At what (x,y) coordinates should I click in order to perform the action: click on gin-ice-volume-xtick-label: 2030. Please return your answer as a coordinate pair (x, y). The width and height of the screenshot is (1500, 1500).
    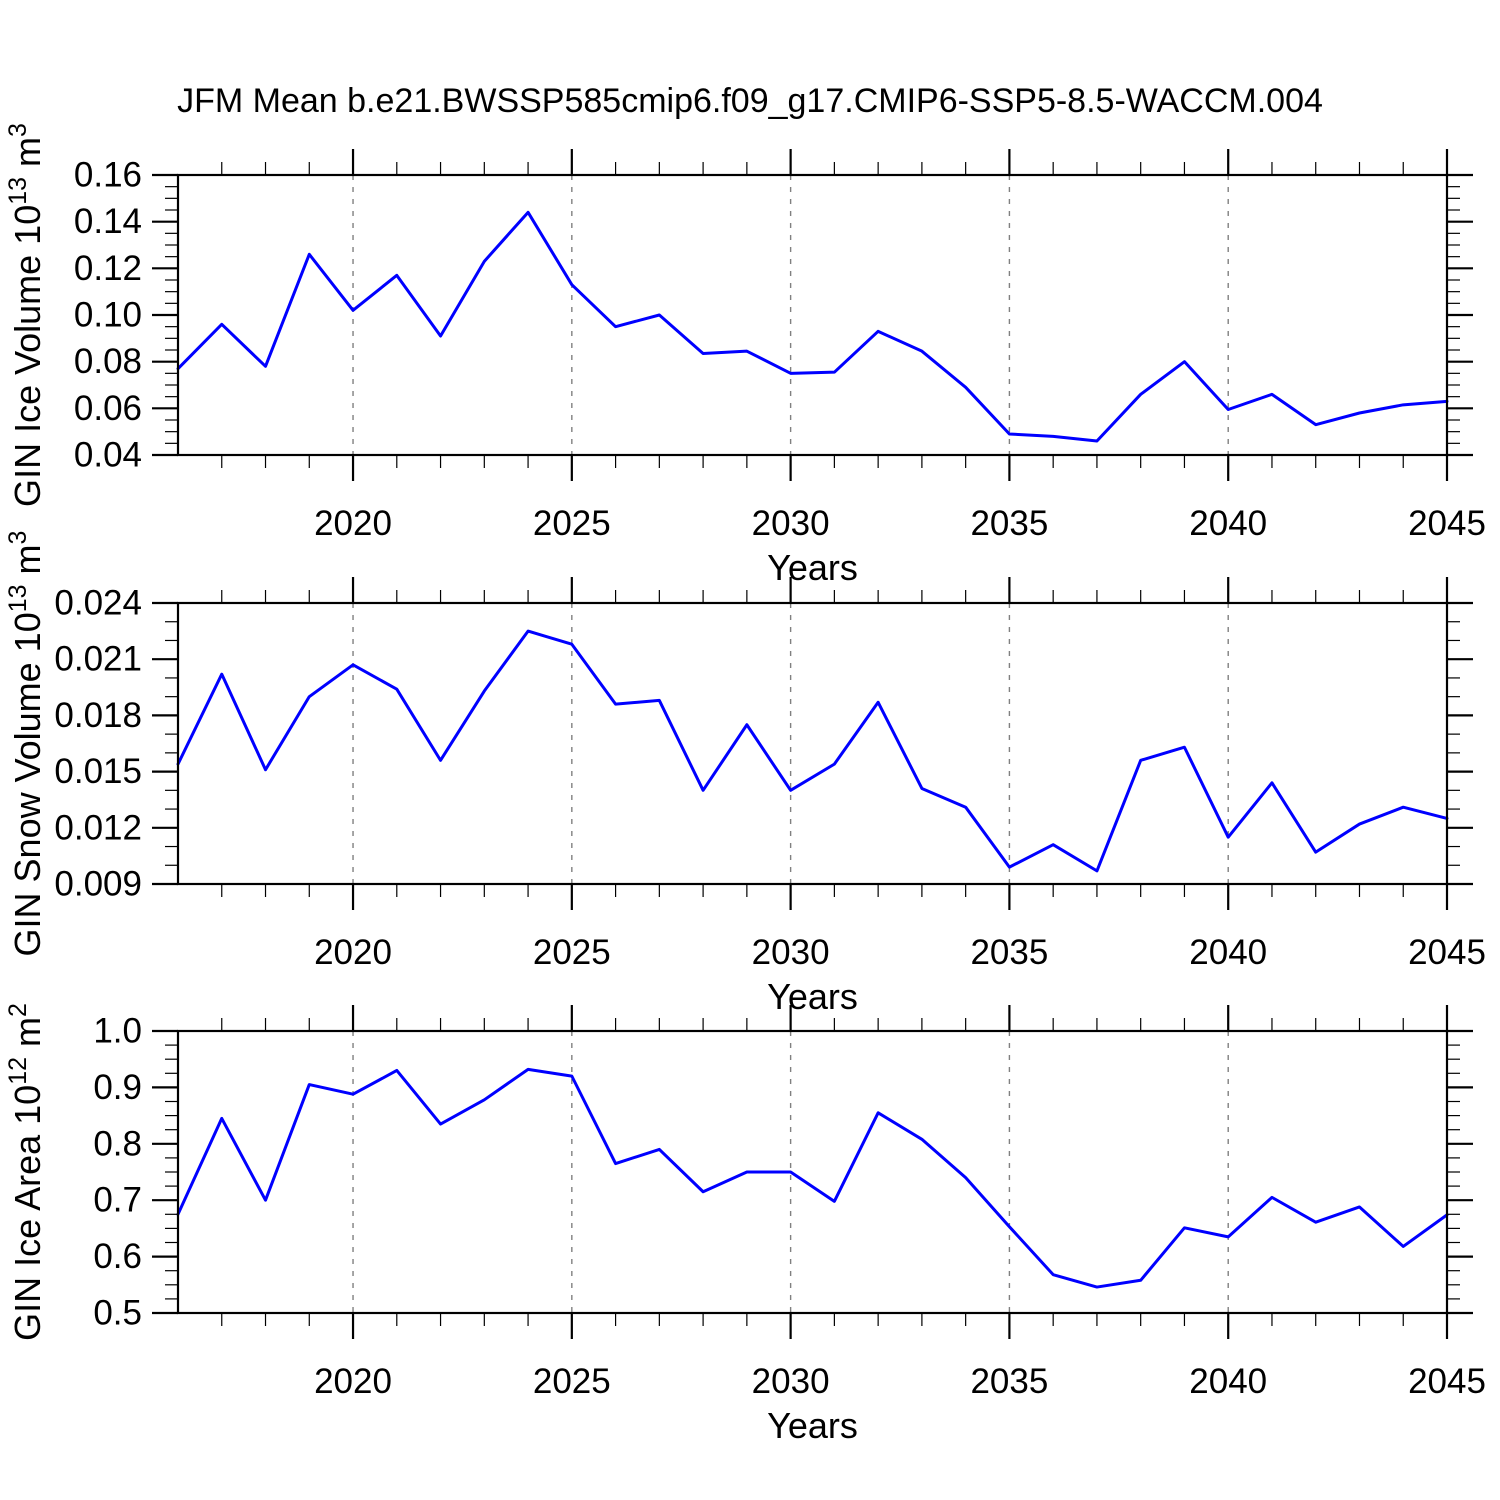
    Looking at the image, I should click on (791, 523).